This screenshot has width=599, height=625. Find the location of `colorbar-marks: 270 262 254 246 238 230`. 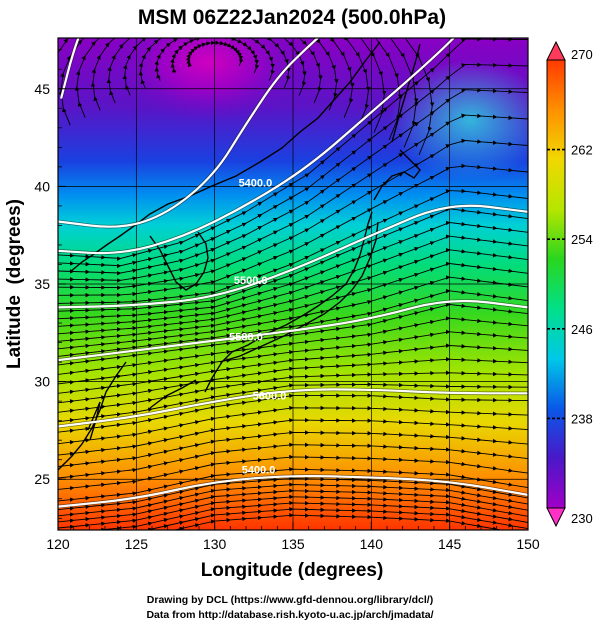

colorbar-marks: 270 262 254 246 238 230 is located at coordinates (570, 286).